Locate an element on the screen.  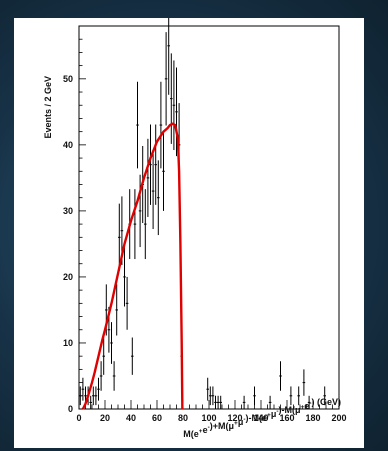
y-tick-label: 0 is located at coordinates (70, 409).